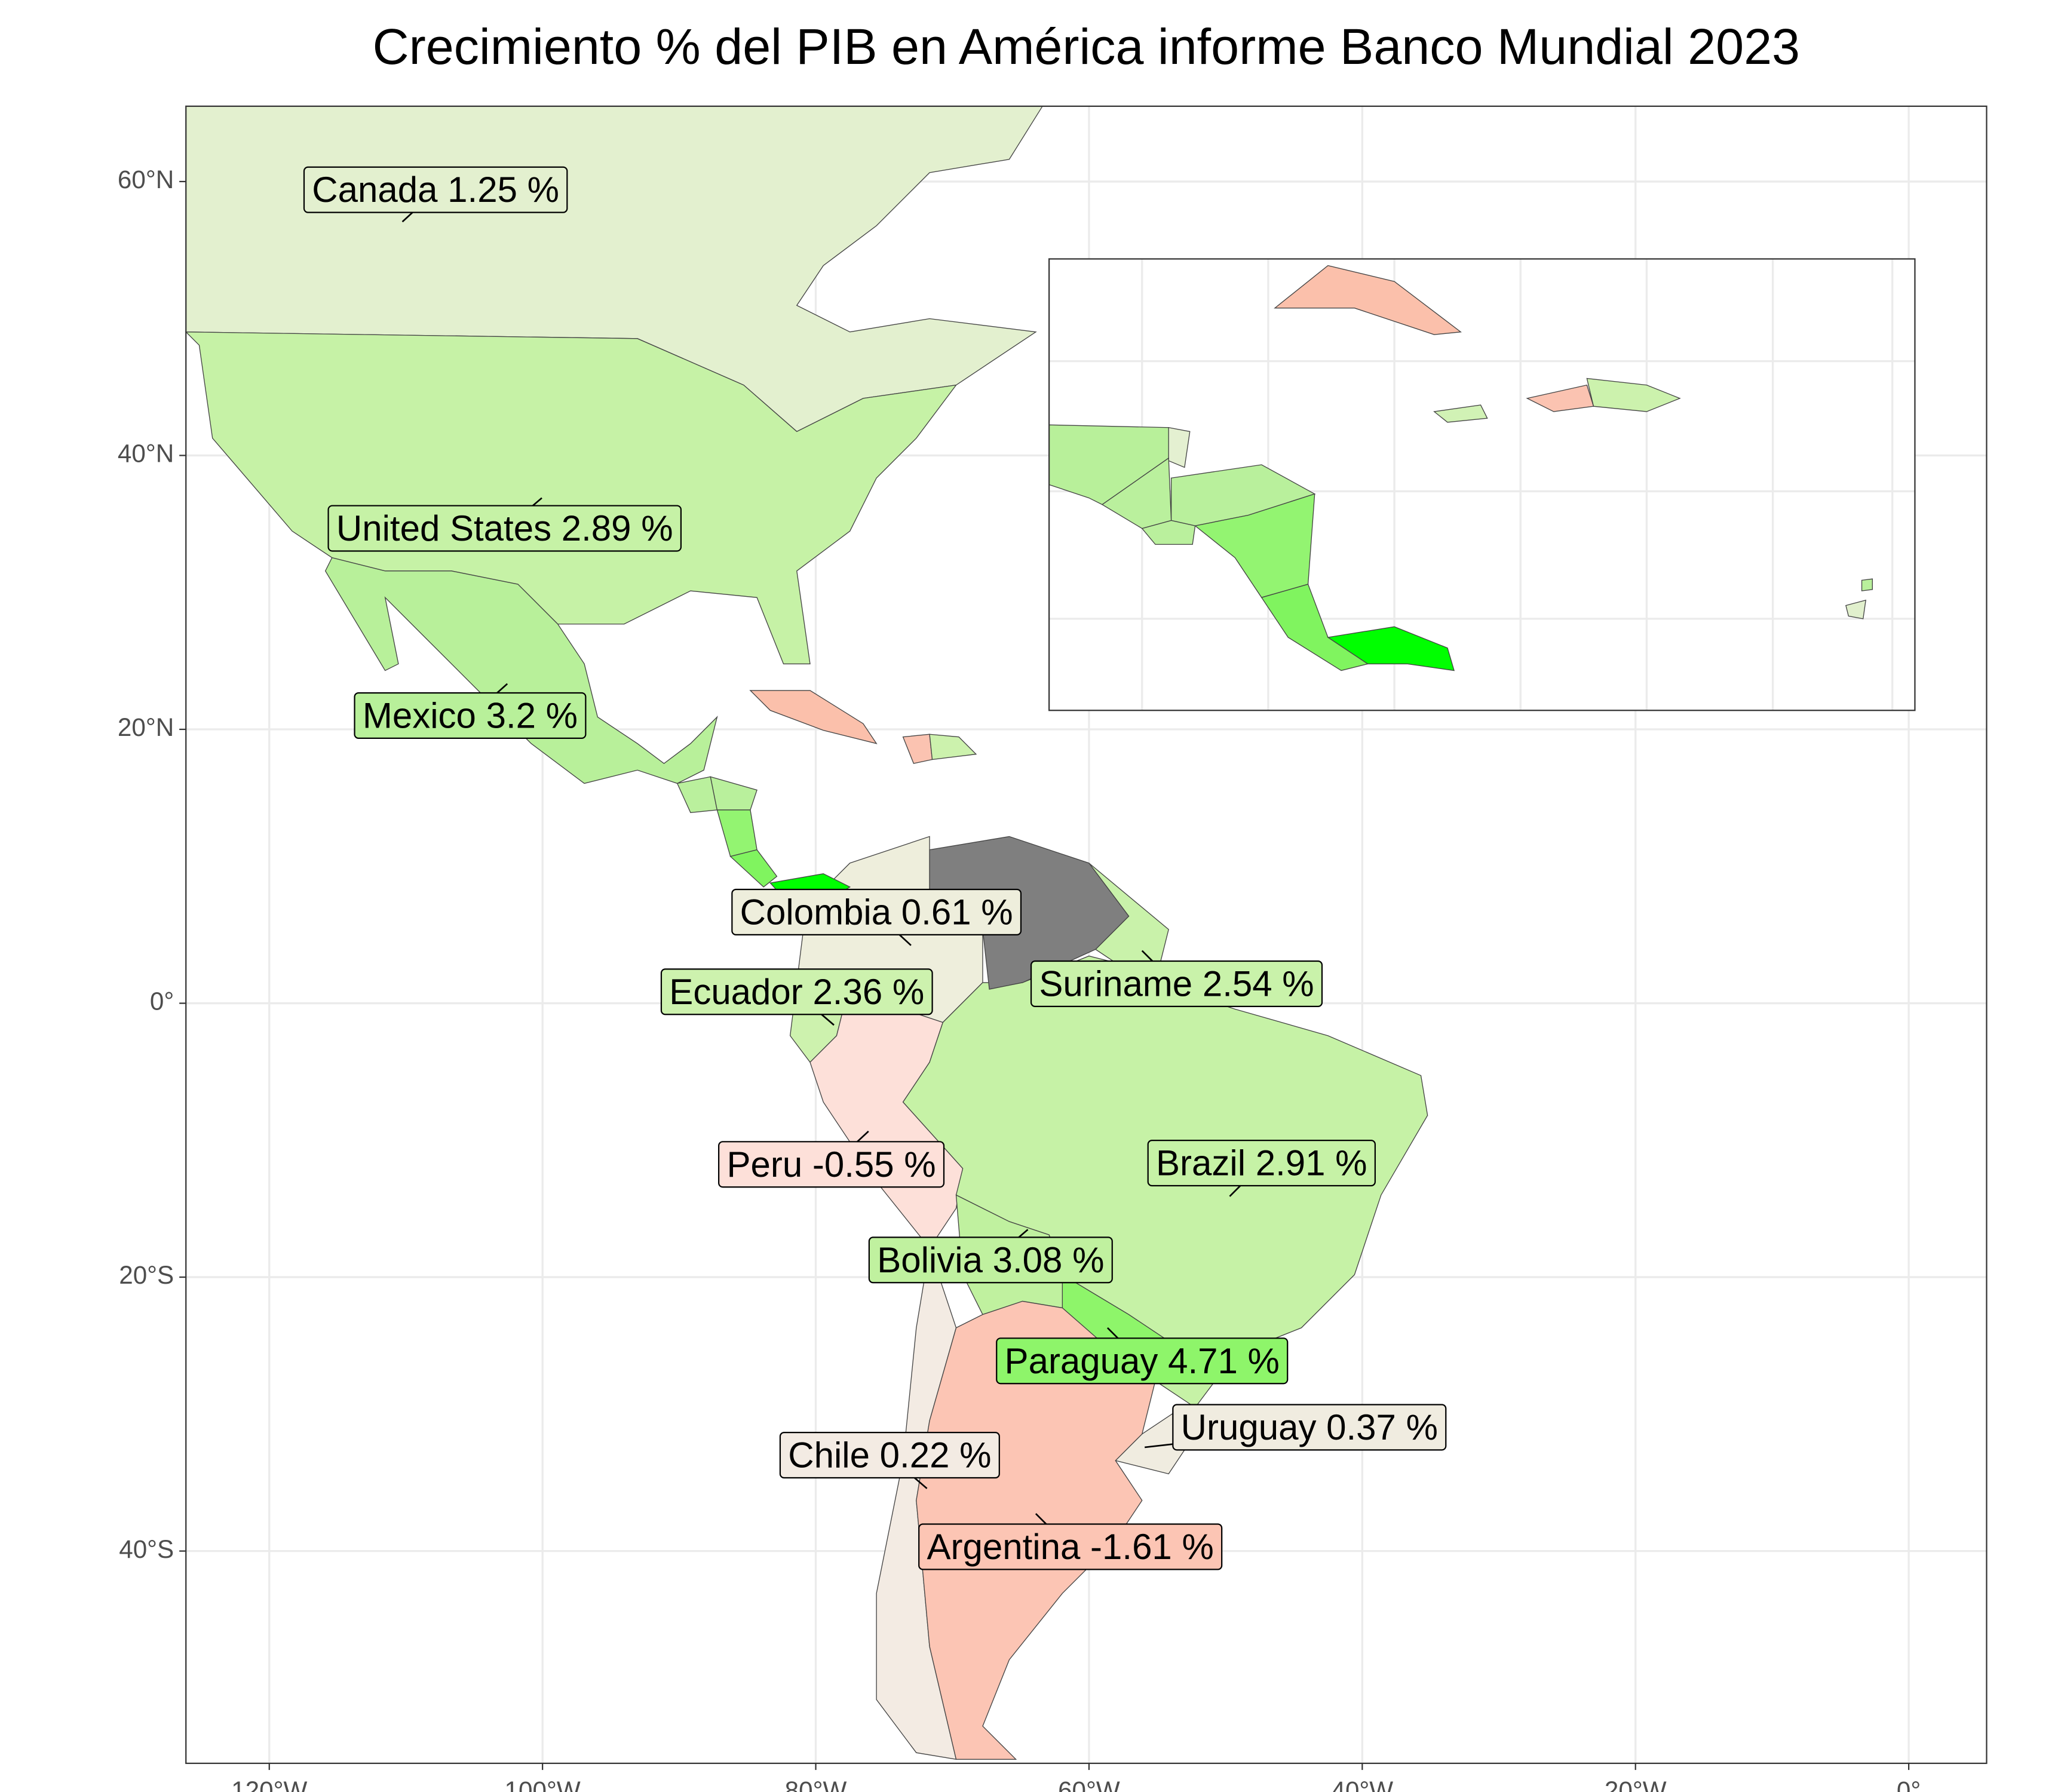  What do you see at coordinates (1362, 1784) in the screenshot?
I see `x-tick-label: 40°W` at bounding box center [1362, 1784].